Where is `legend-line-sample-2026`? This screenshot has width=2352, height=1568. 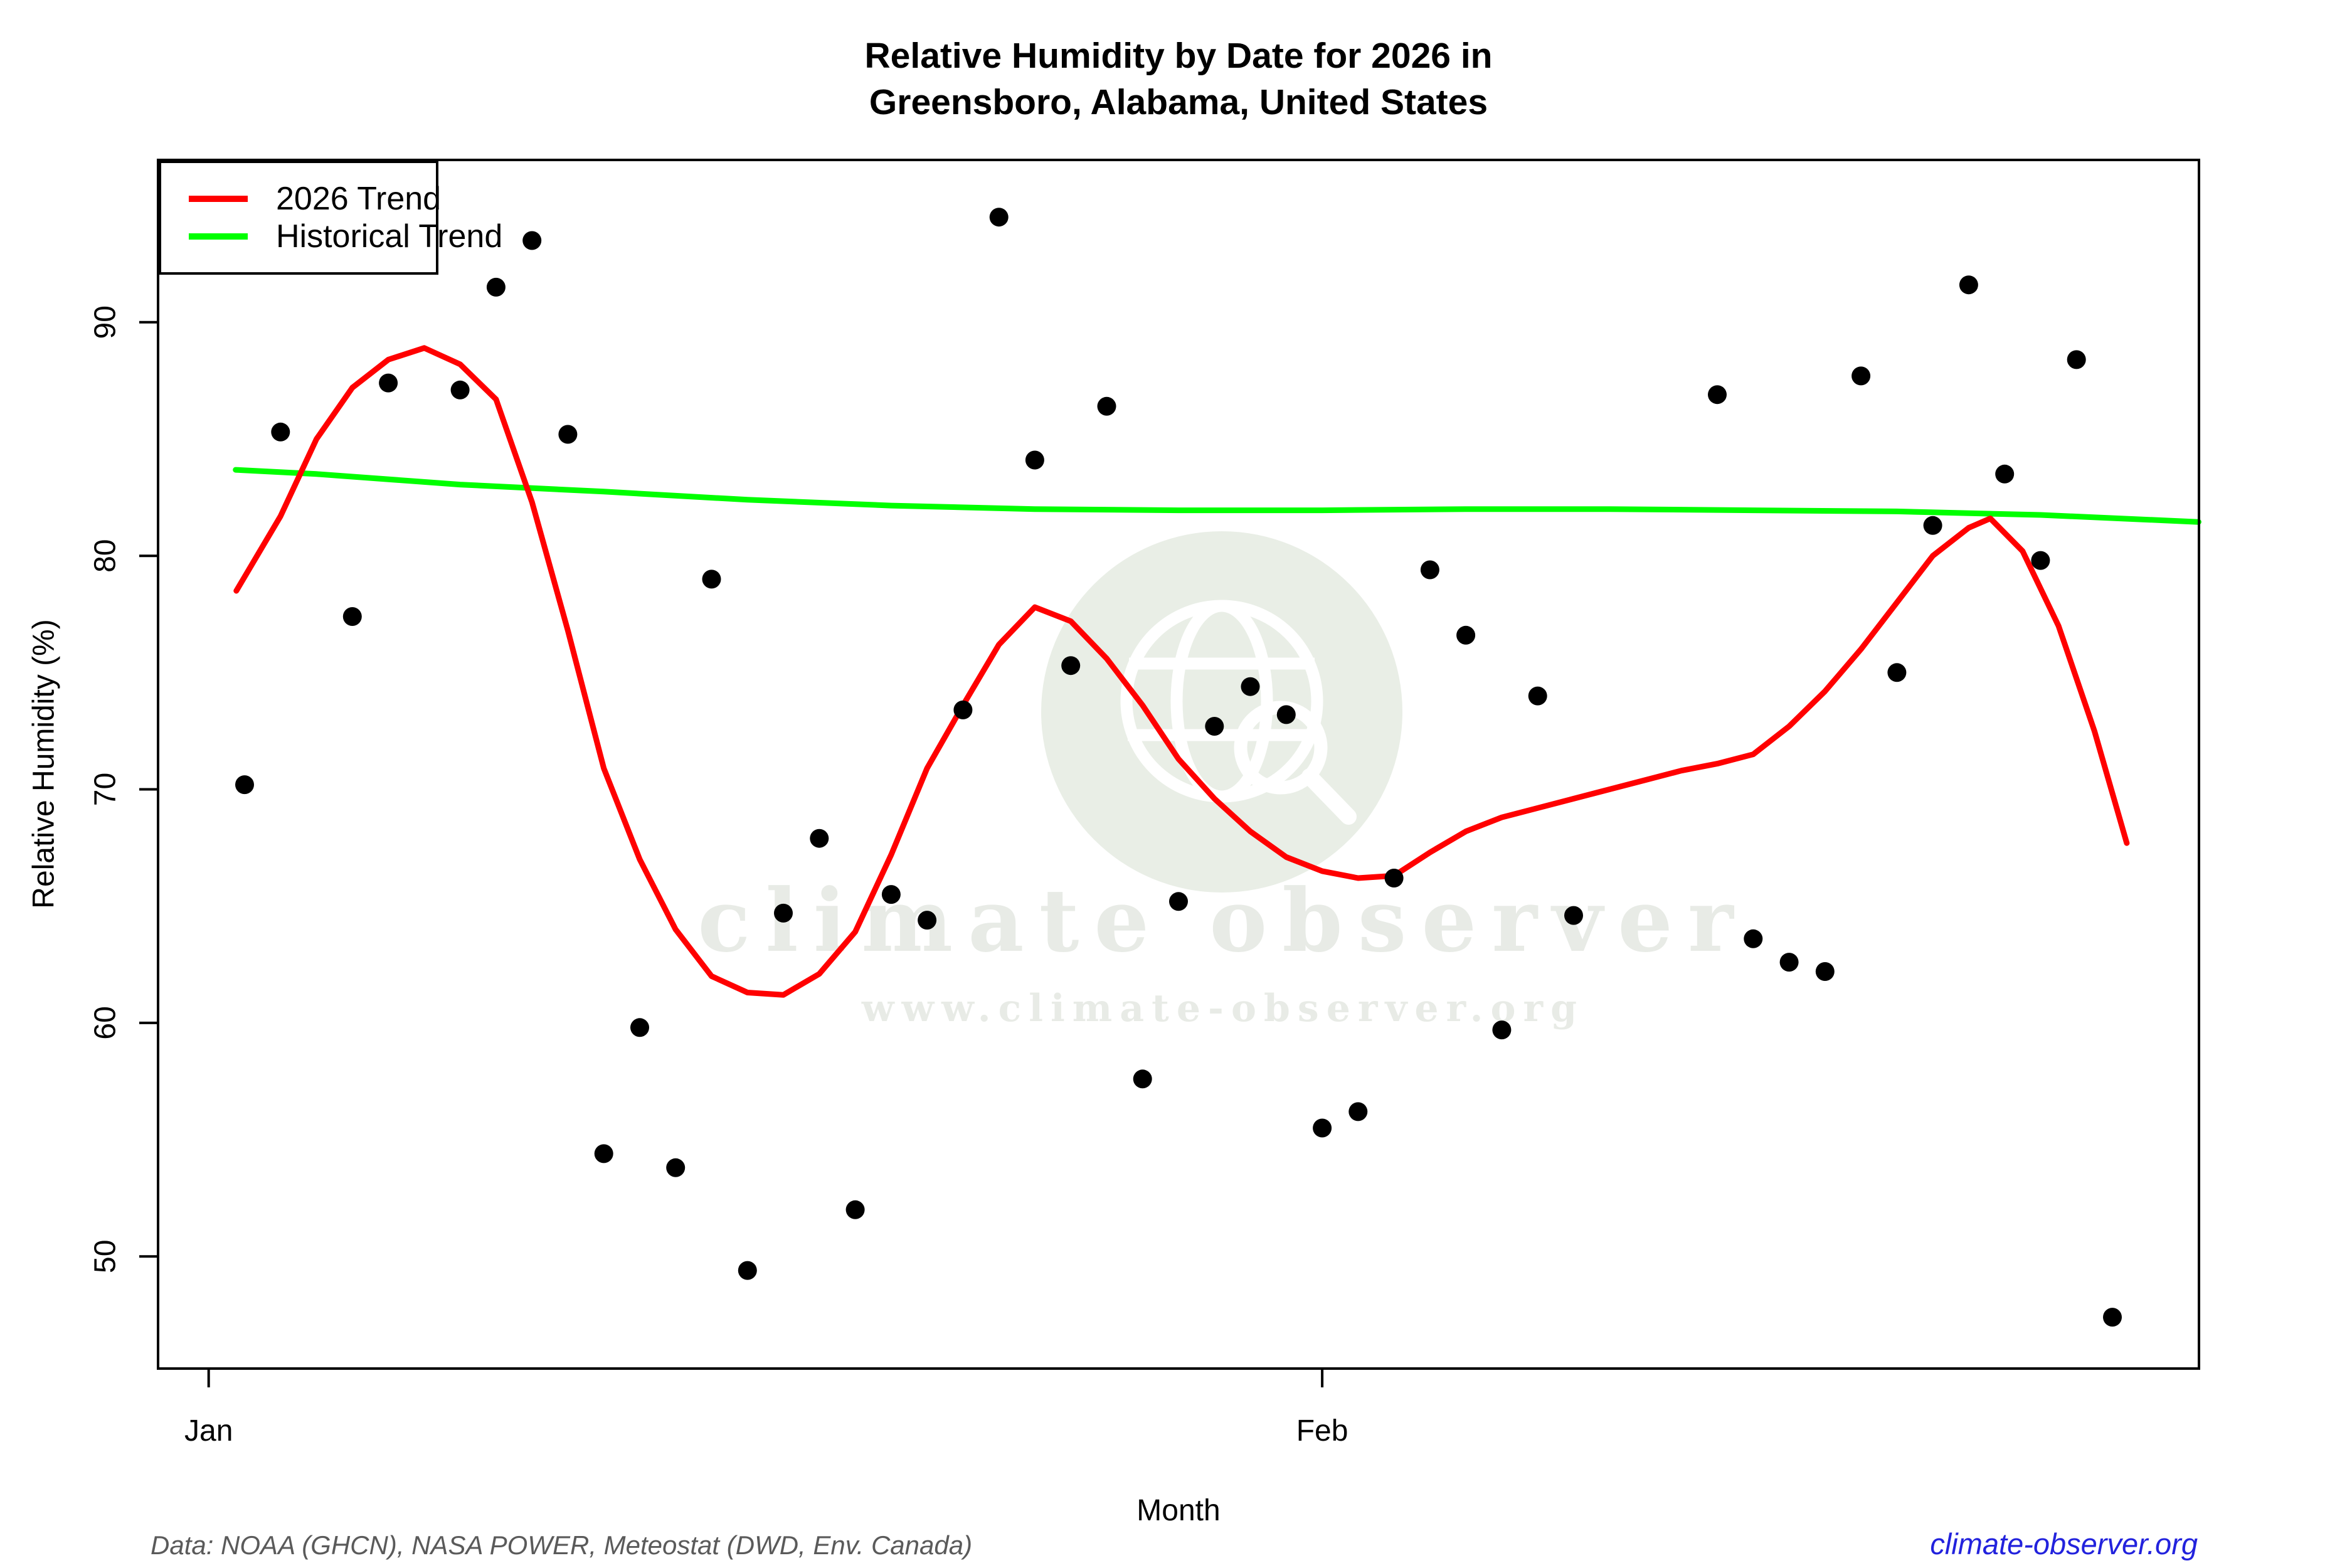
legend-line-sample-2026 is located at coordinates (219, 199).